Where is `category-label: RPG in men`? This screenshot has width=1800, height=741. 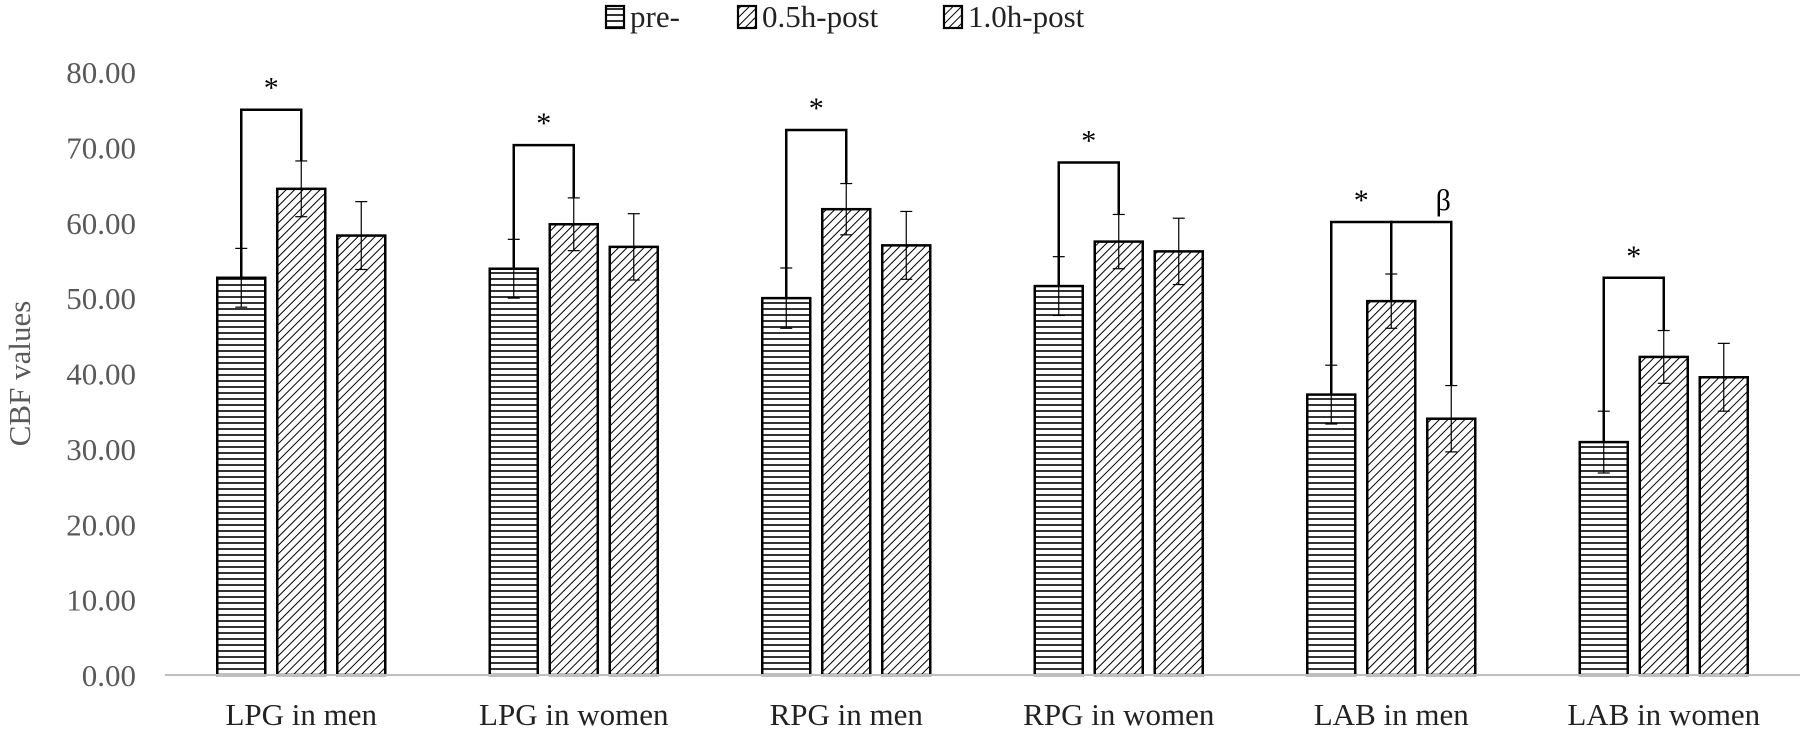
category-label: RPG in men is located at coordinates (847, 714).